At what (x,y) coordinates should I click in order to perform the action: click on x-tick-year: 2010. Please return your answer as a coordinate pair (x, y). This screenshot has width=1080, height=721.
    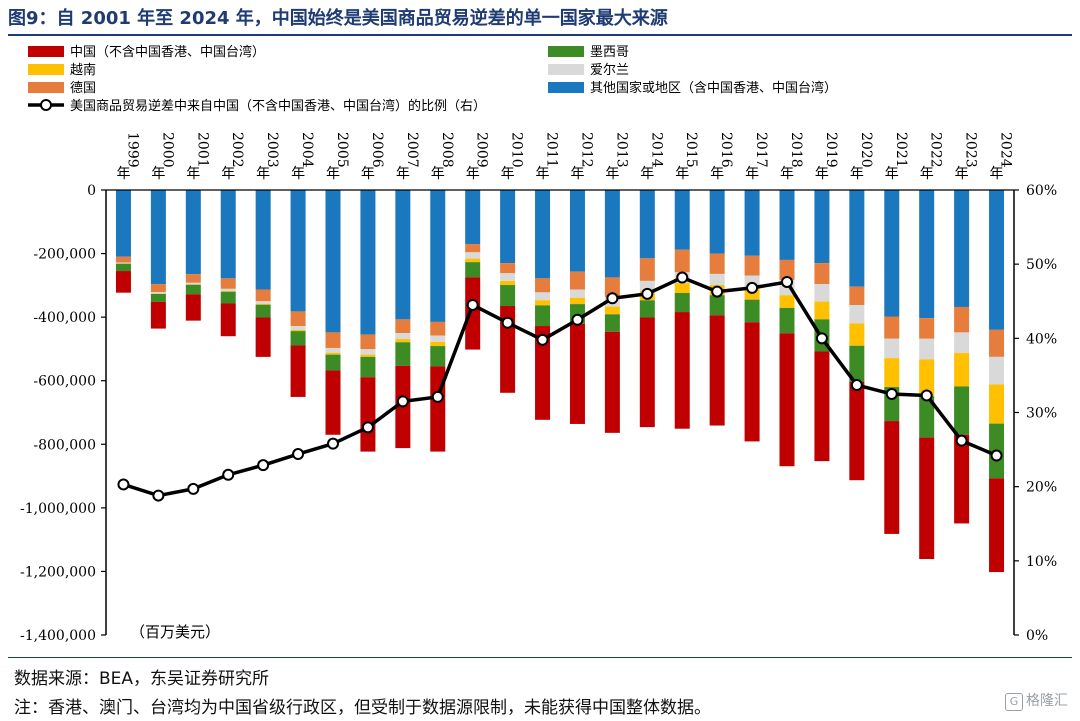
    Looking at the image, I should click on (517, 150).